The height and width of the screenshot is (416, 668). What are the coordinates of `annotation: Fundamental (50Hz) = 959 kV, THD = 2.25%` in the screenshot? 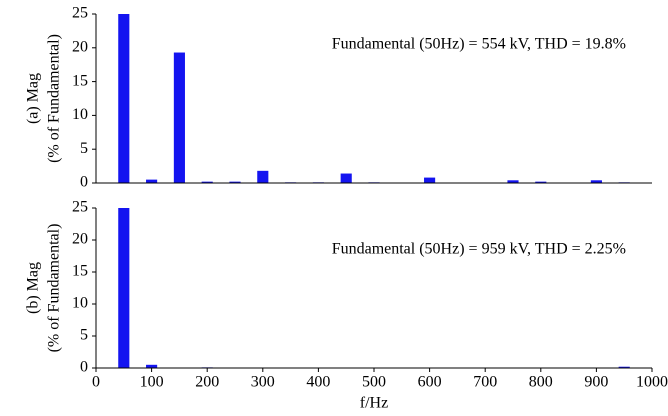 It's located at (479, 249).